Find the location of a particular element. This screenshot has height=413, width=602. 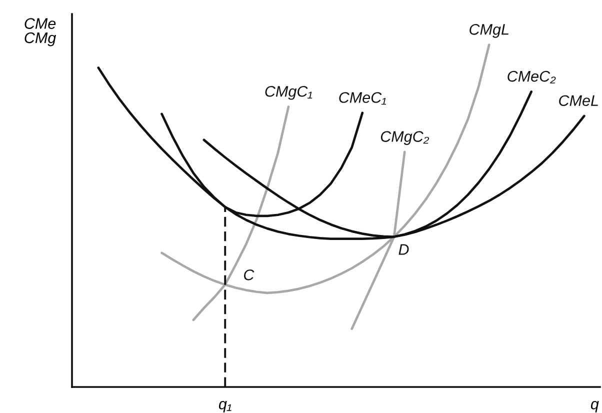

series-label: CMgC₂ is located at coordinates (405, 138).